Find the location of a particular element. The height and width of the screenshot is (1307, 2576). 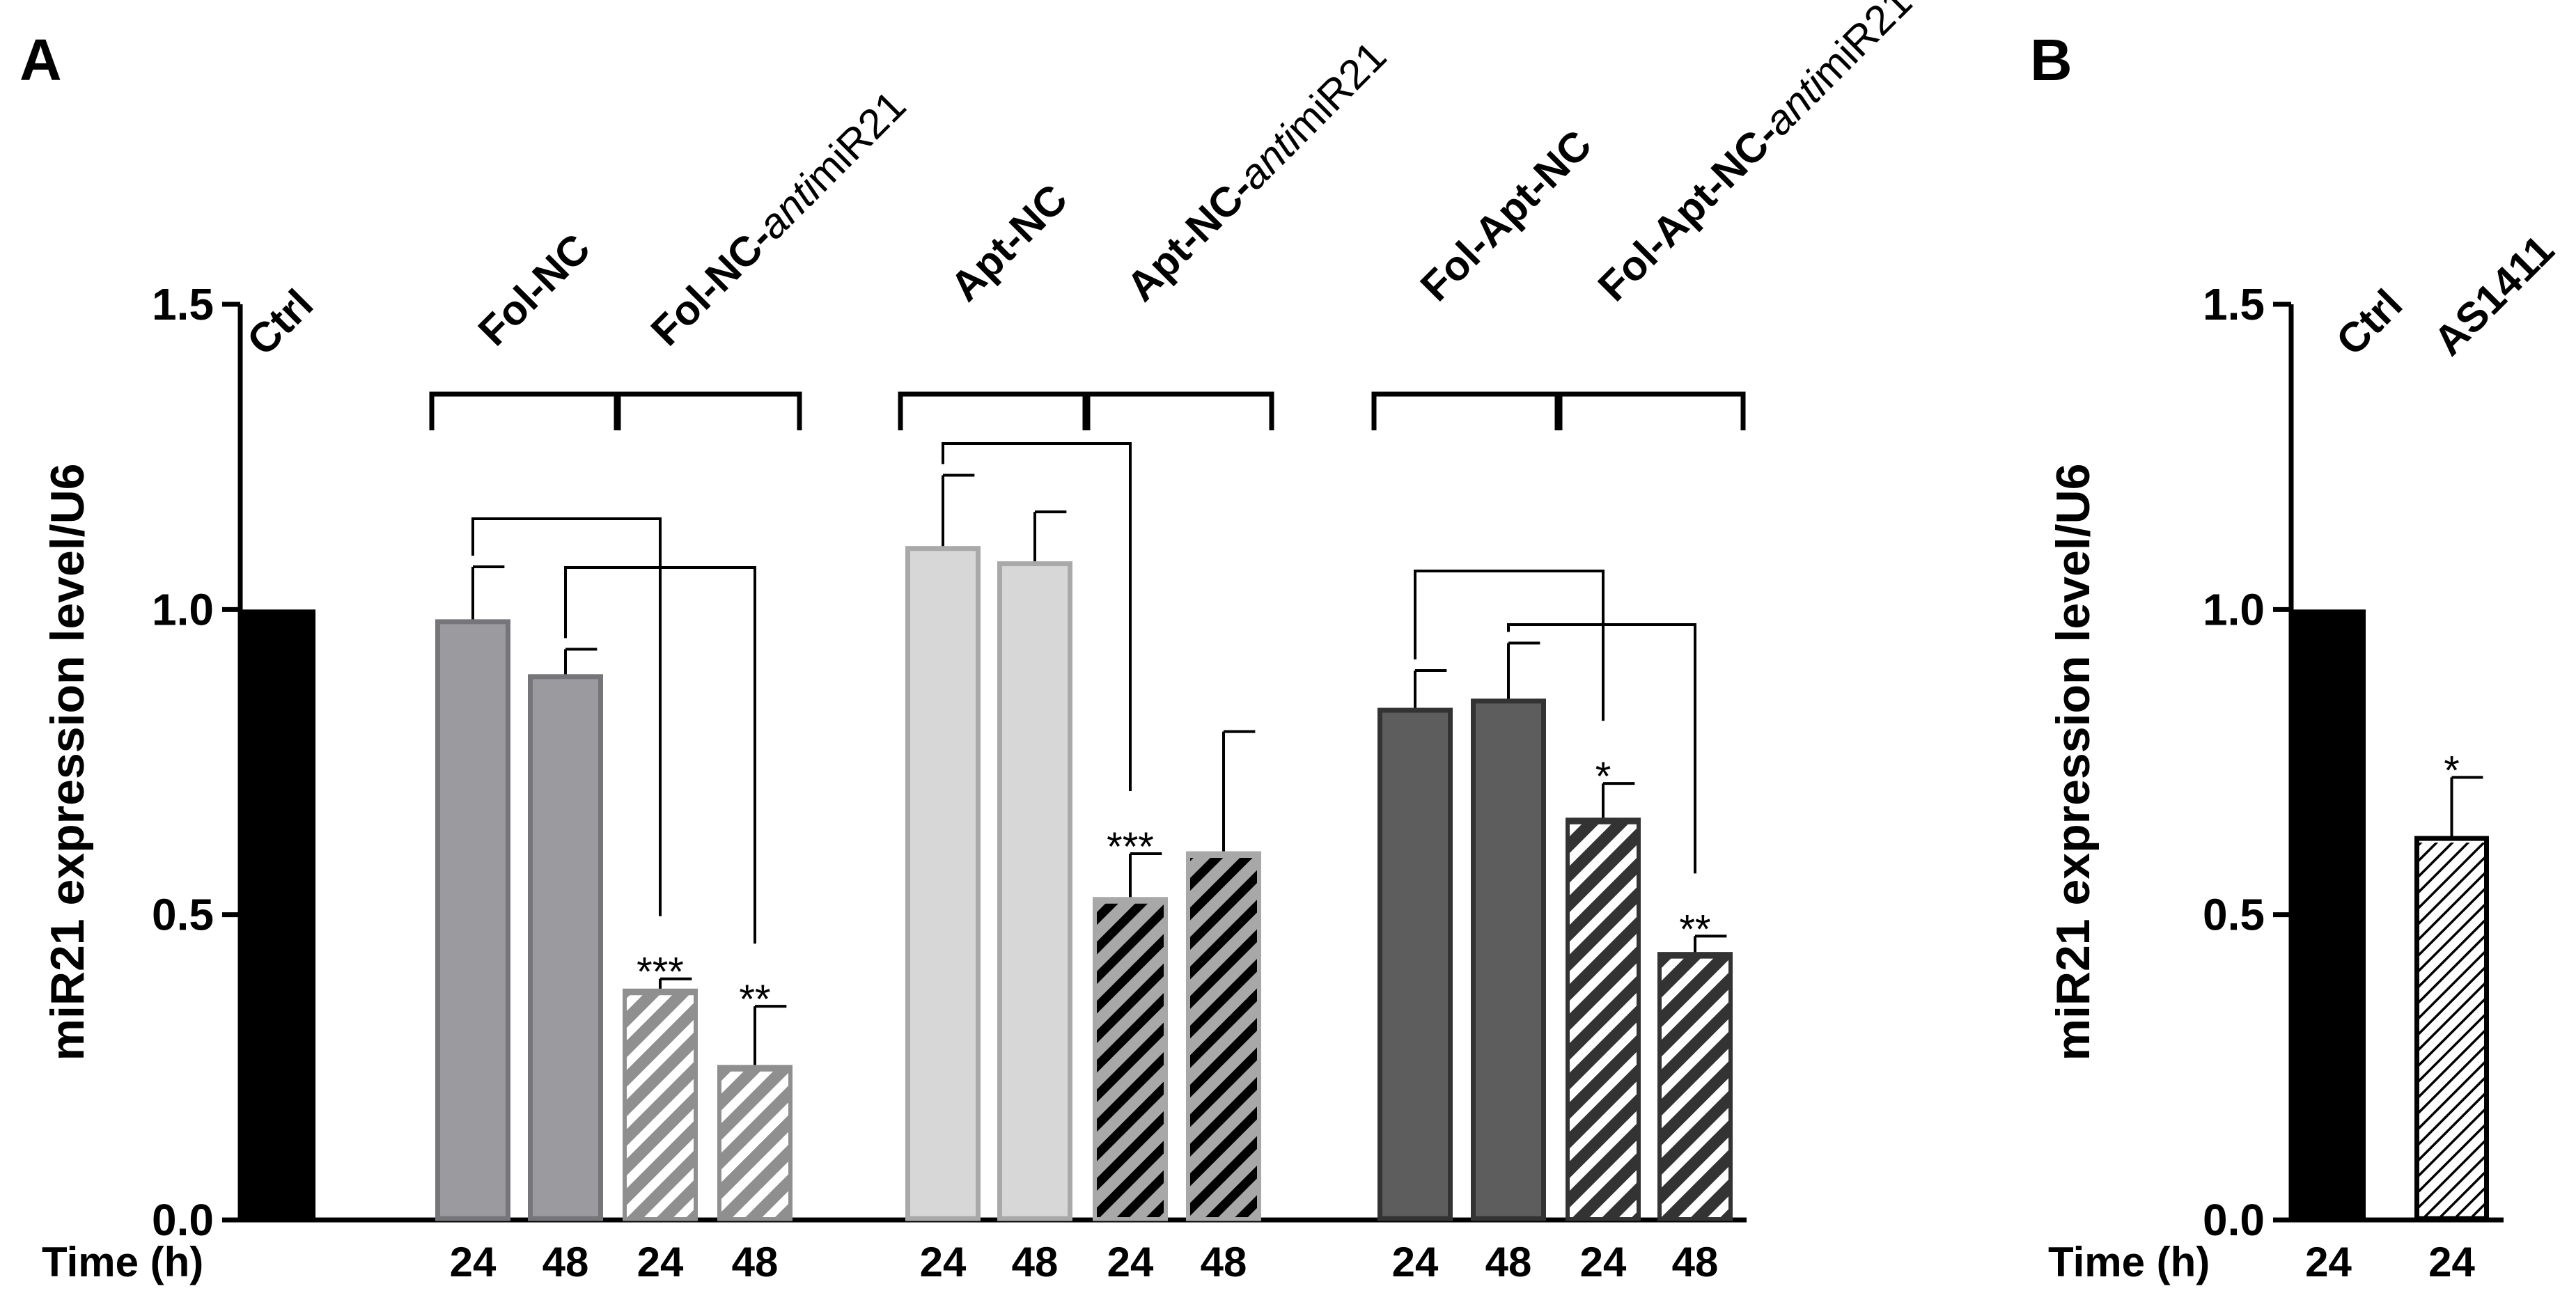

group-label-main: Fol-NC- is located at coordinates (712, 285).